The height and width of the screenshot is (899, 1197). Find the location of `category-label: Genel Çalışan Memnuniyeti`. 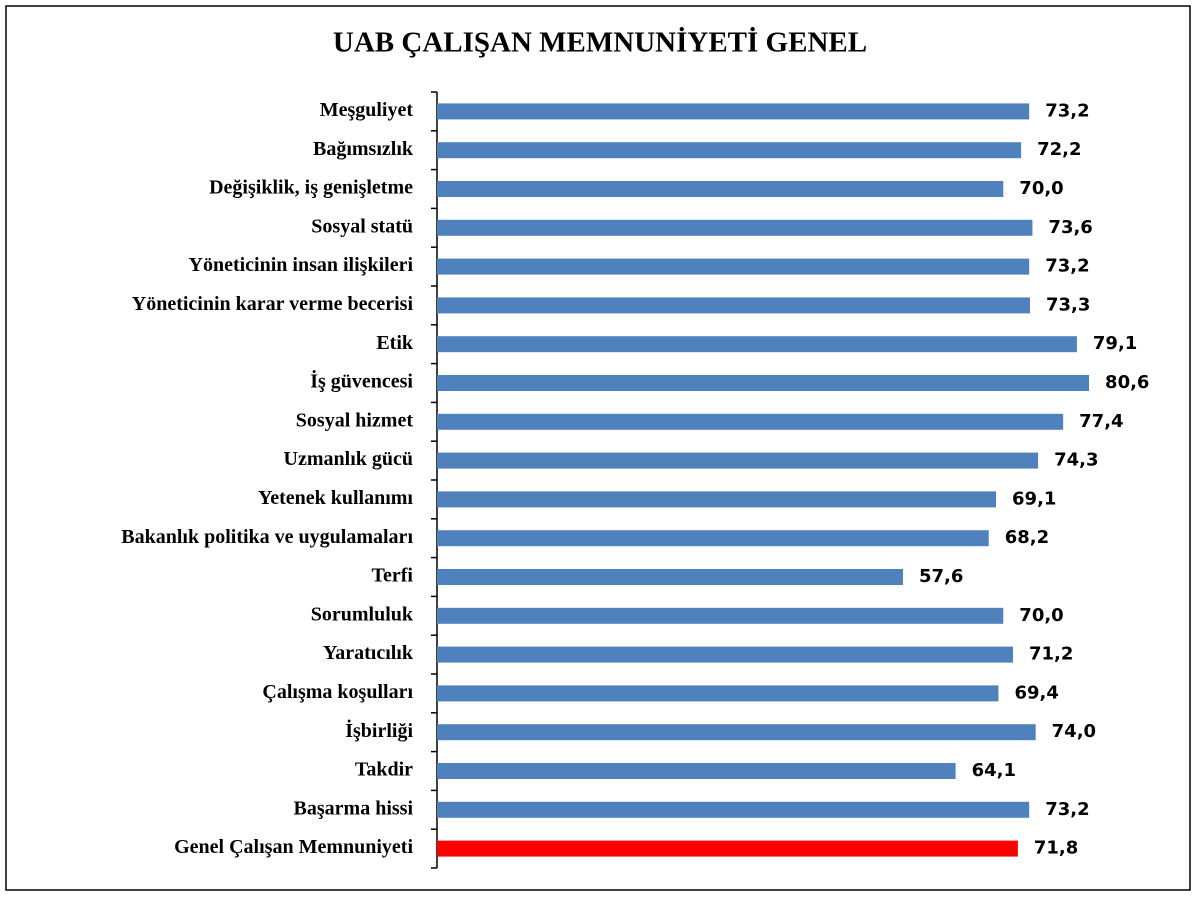

category-label: Genel Çalışan Memnuniyeti is located at coordinates (293, 847).